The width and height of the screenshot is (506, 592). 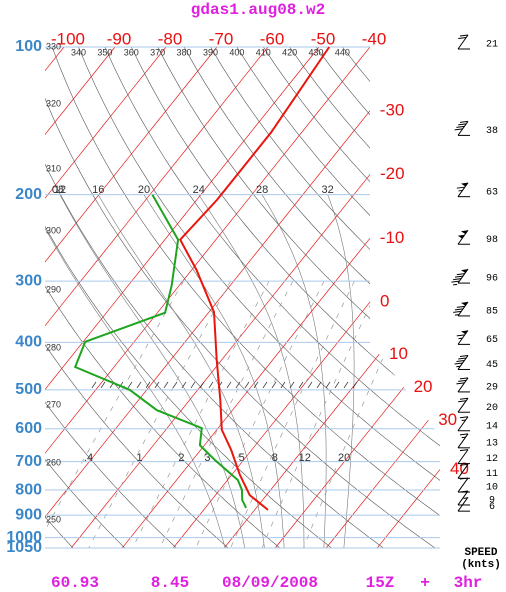 I want to click on mixing-ratio-label: 20, so click(x=344, y=458).